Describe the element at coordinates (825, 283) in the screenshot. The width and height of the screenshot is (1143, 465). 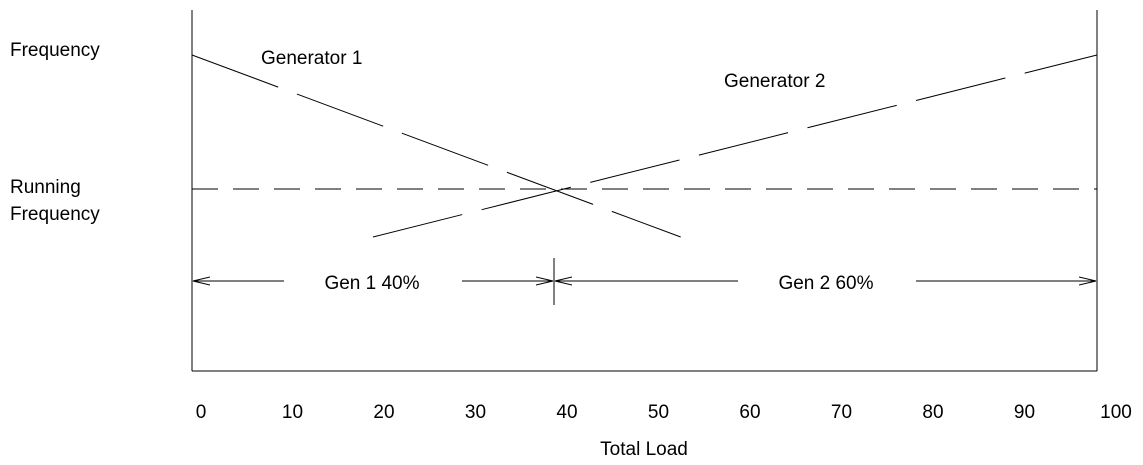
I see `gen-2-share-label: Gen 2 60%` at that location.